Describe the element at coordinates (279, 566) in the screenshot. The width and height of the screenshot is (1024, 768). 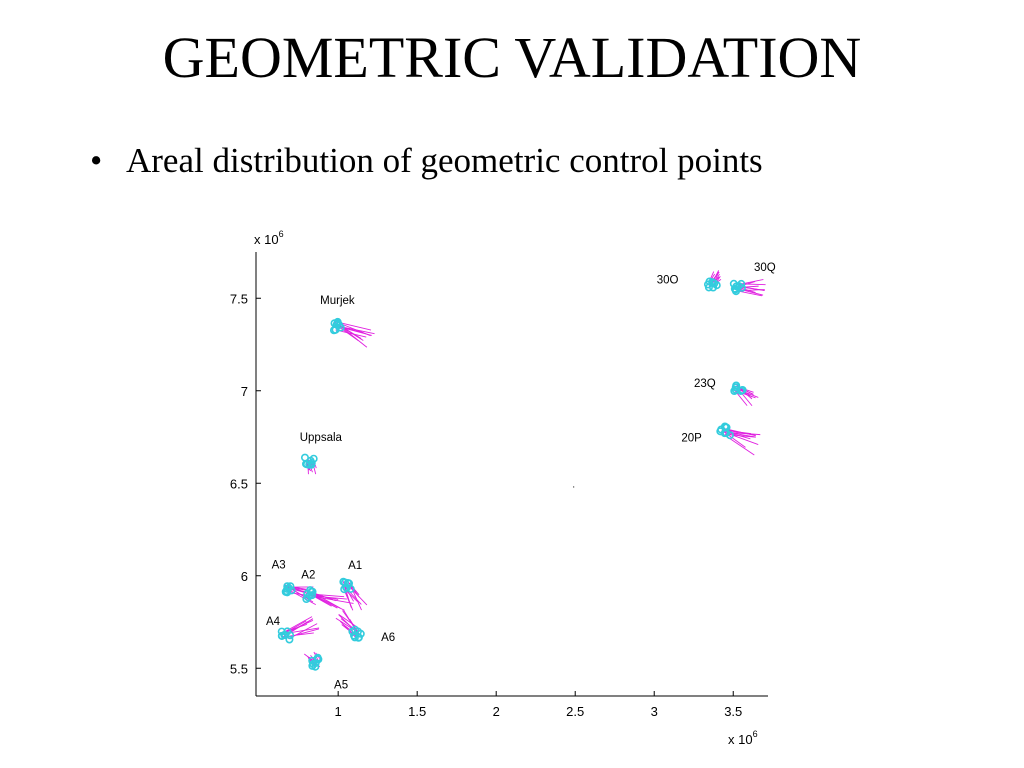
I see `group-label: A3` at that location.